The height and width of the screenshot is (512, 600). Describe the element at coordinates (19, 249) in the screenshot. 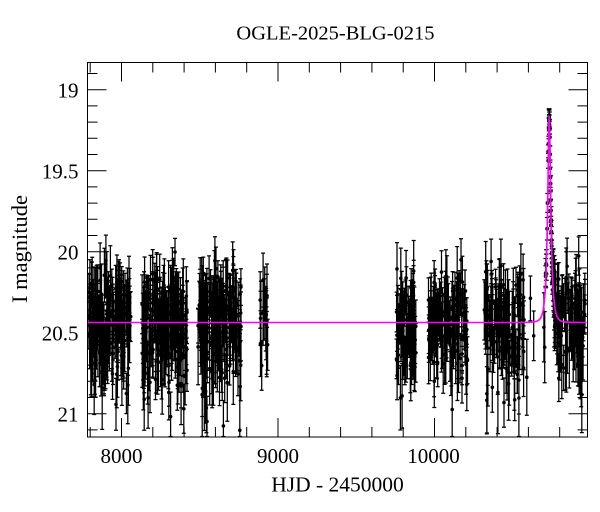

I see `svg-text: I magnitude` at that location.